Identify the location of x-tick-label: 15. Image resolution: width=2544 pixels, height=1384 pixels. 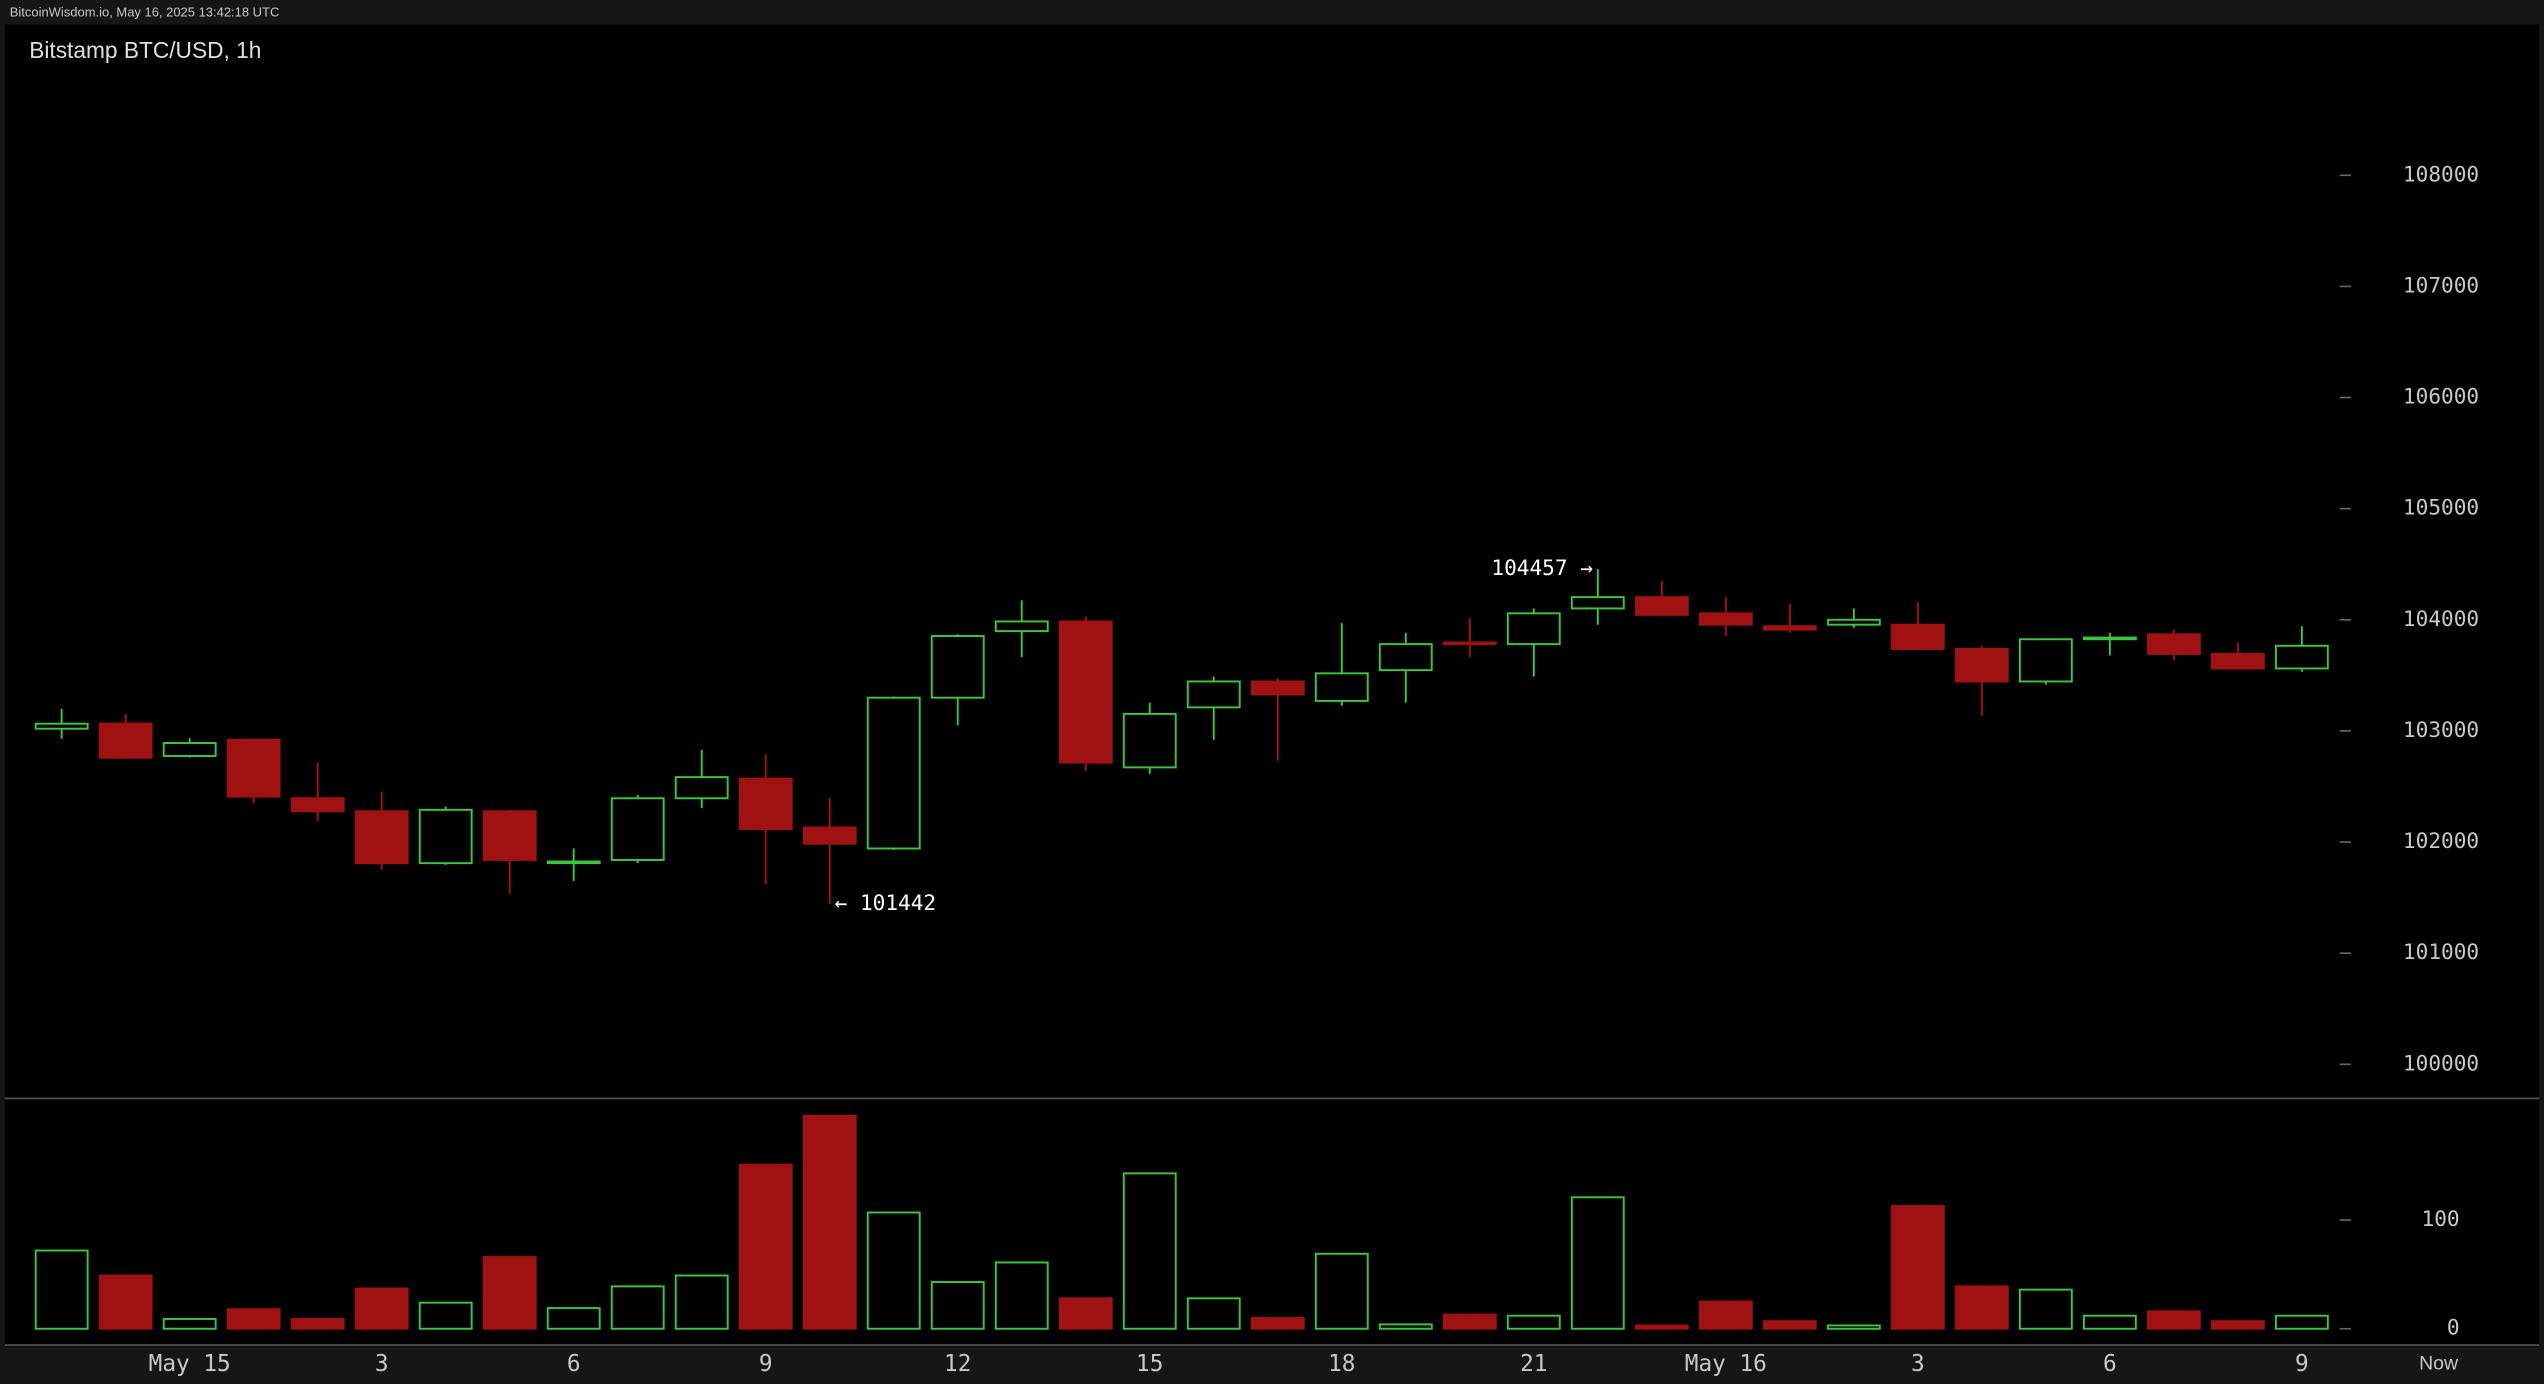
(1149, 1364).